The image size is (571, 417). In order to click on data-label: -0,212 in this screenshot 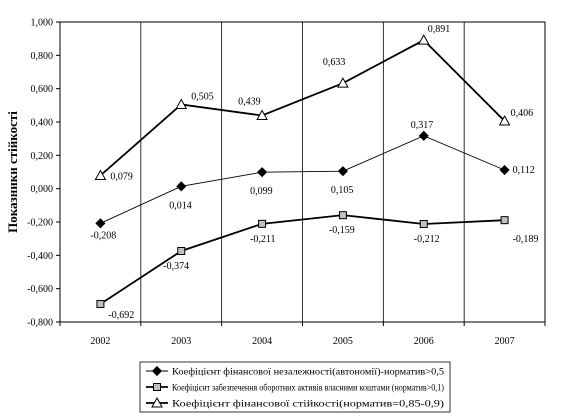, I will do `click(427, 239)`.